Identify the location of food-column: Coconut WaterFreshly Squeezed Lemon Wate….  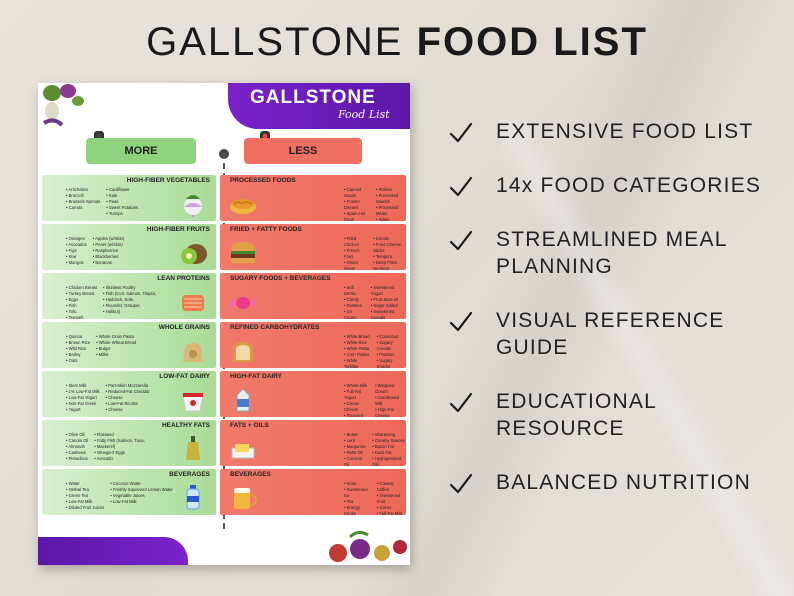
(141, 496).